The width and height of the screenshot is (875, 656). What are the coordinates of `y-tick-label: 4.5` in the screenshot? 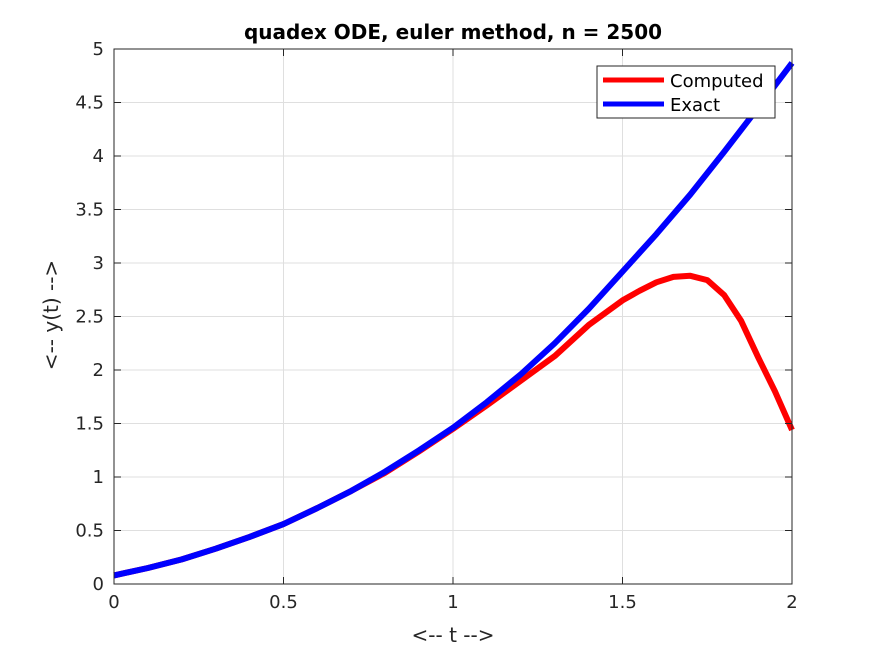 It's located at (89, 103).